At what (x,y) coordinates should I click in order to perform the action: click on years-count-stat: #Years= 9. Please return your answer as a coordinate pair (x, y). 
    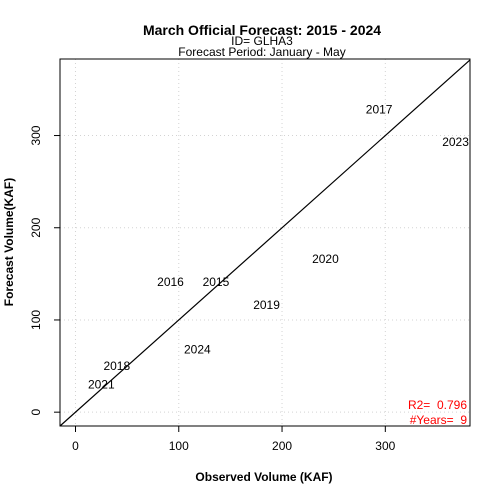
    Looking at the image, I should click on (439, 420).